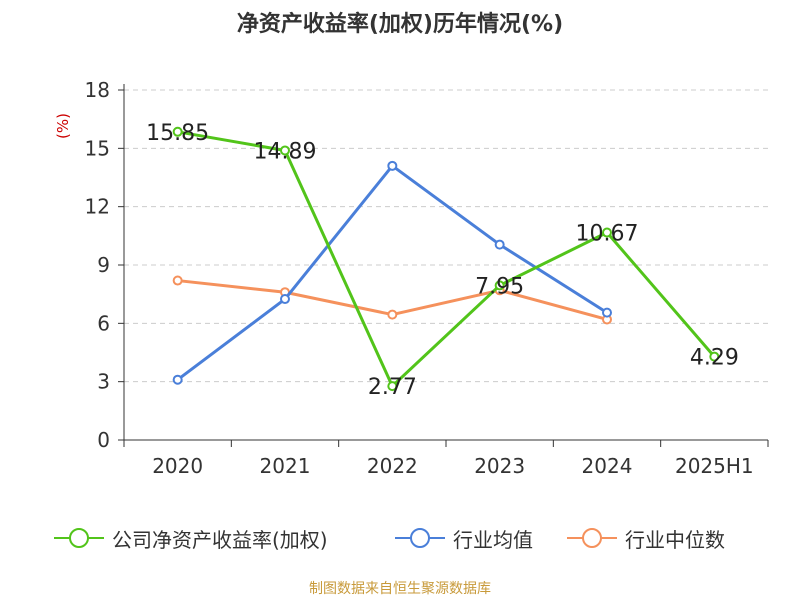 The image size is (800, 600). Describe the element at coordinates (607, 466) in the screenshot. I see `x-tick-label-4: 2024` at that location.